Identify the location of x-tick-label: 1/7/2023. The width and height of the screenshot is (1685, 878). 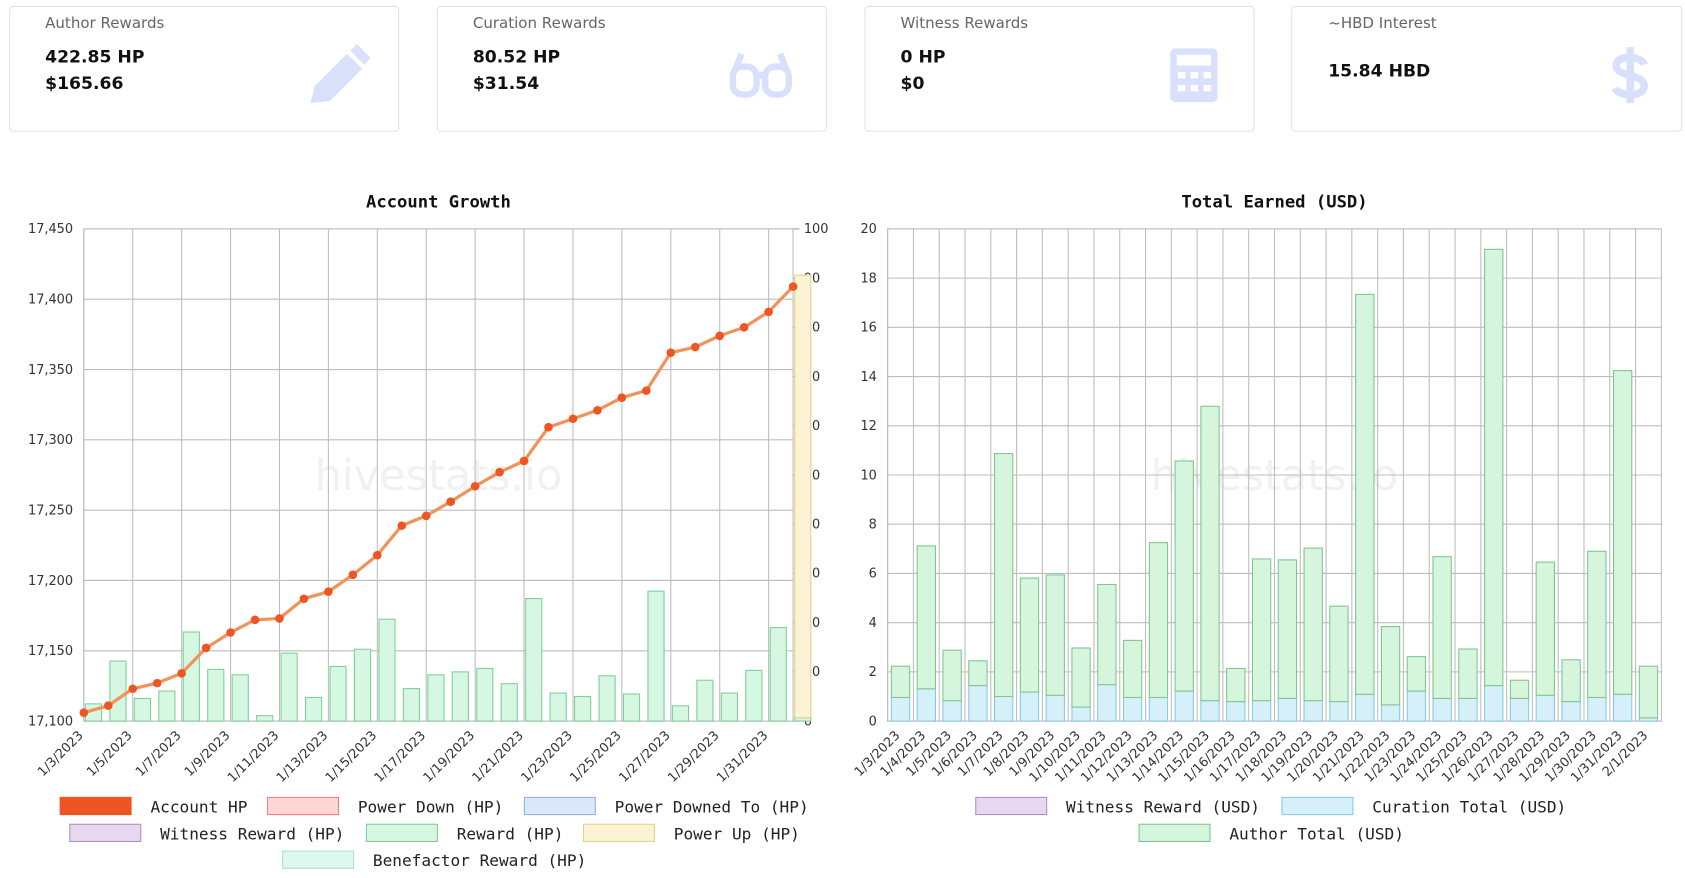
(158, 753).